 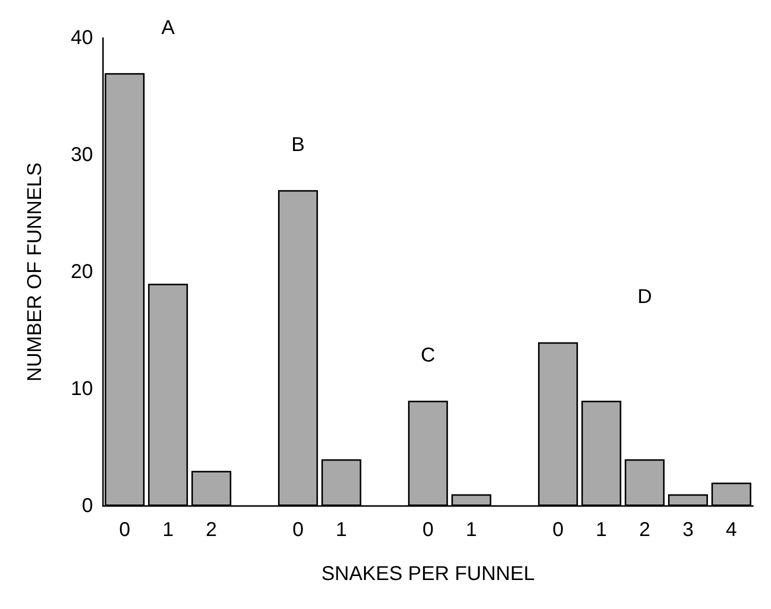 What do you see at coordinates (87, 506) in the screenshot?
I see `y-tick-label: 0` at bounding box center [87, 506].